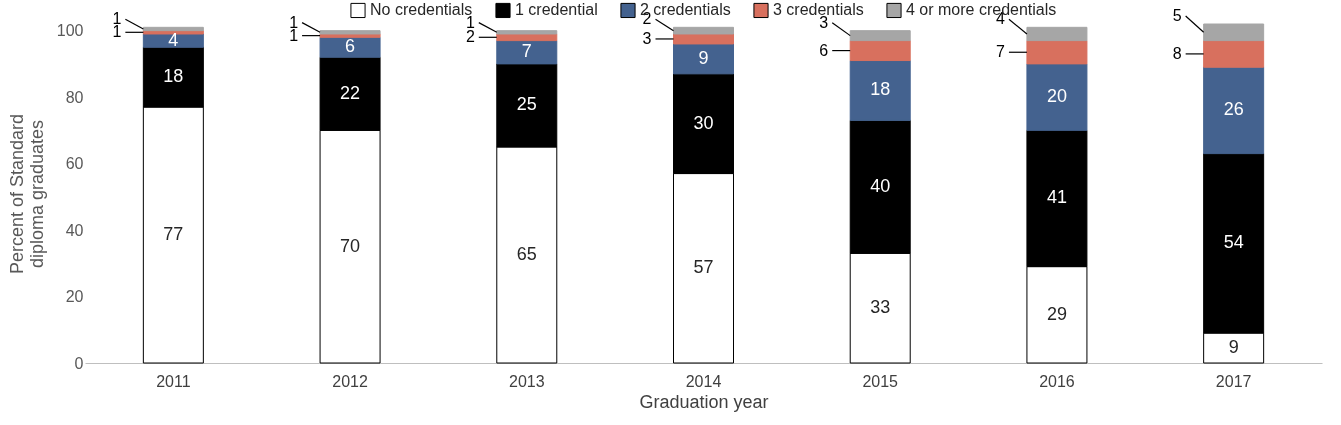 This screenshot has height=425, width=1341. I want to click on data-label: 25, so click(526, 104).